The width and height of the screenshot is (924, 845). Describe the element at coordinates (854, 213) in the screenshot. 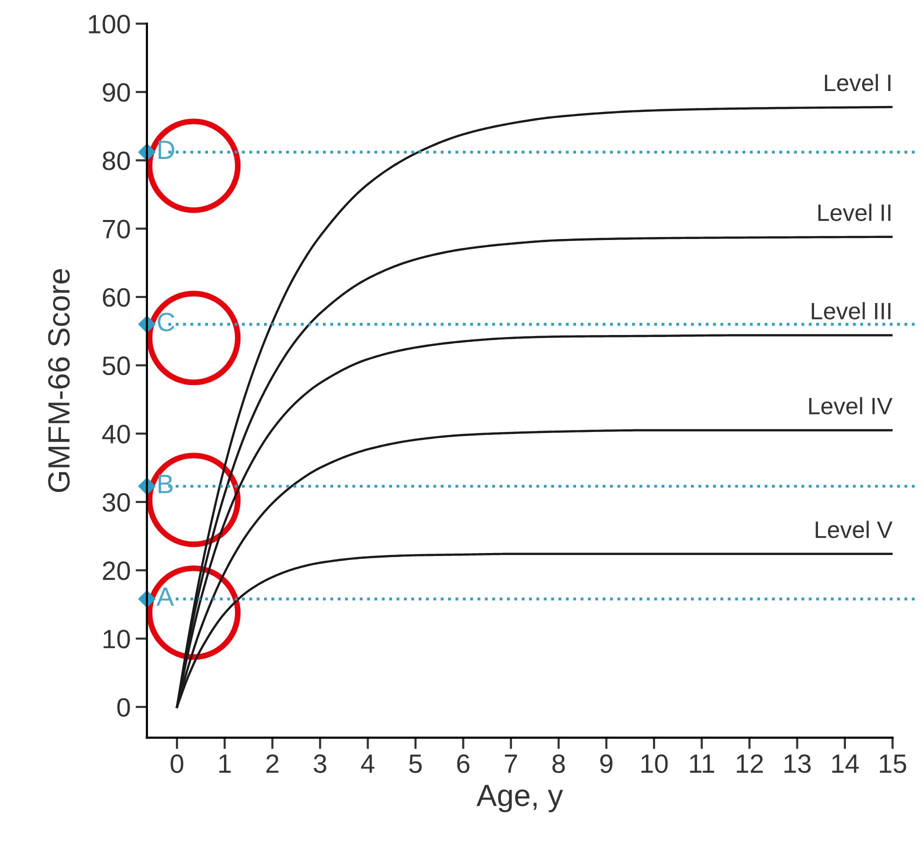

I see `series-label: Level II` at that location.